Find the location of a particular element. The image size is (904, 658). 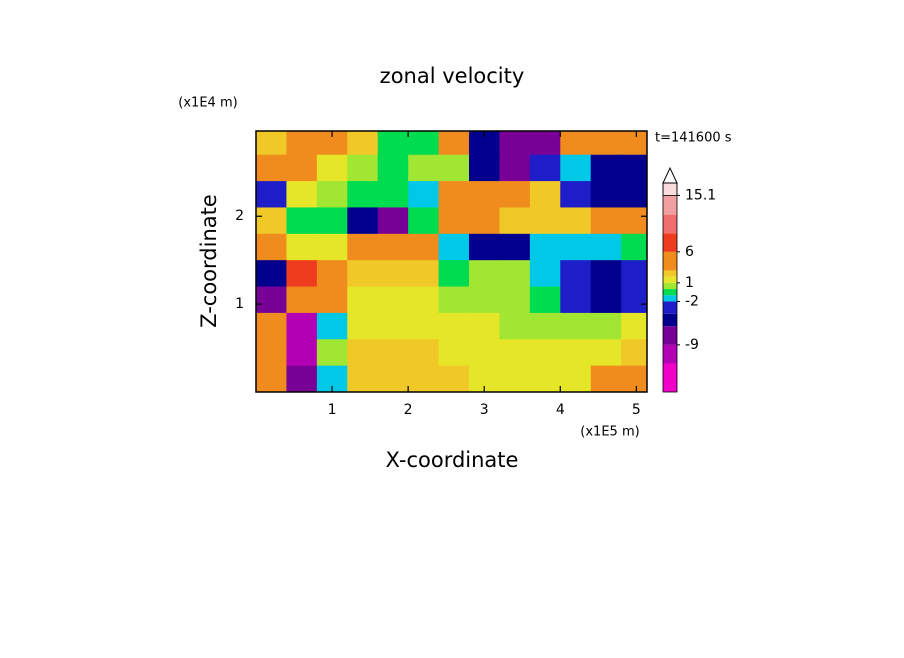

colorbar-tick-label: -9 is located at coordinates (692, 345).